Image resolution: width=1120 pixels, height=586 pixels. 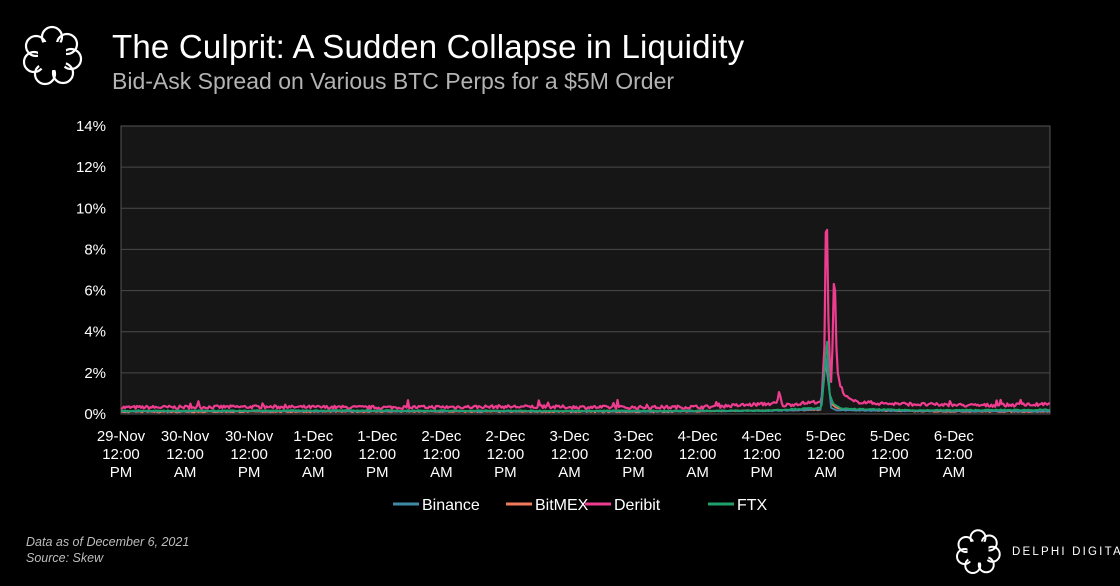 I want to click on brand-name: DELPHI DIGITAL, so click(x=1066, y=552).